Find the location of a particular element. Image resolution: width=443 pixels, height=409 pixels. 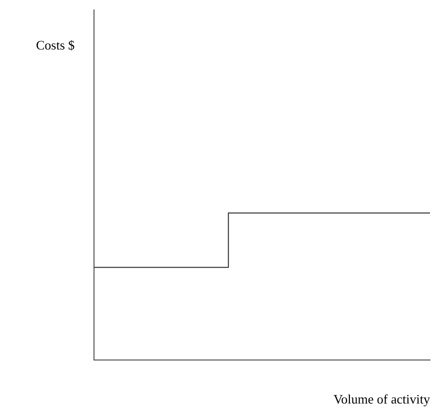

text: Costs $ is located at coordinates (56, 44).